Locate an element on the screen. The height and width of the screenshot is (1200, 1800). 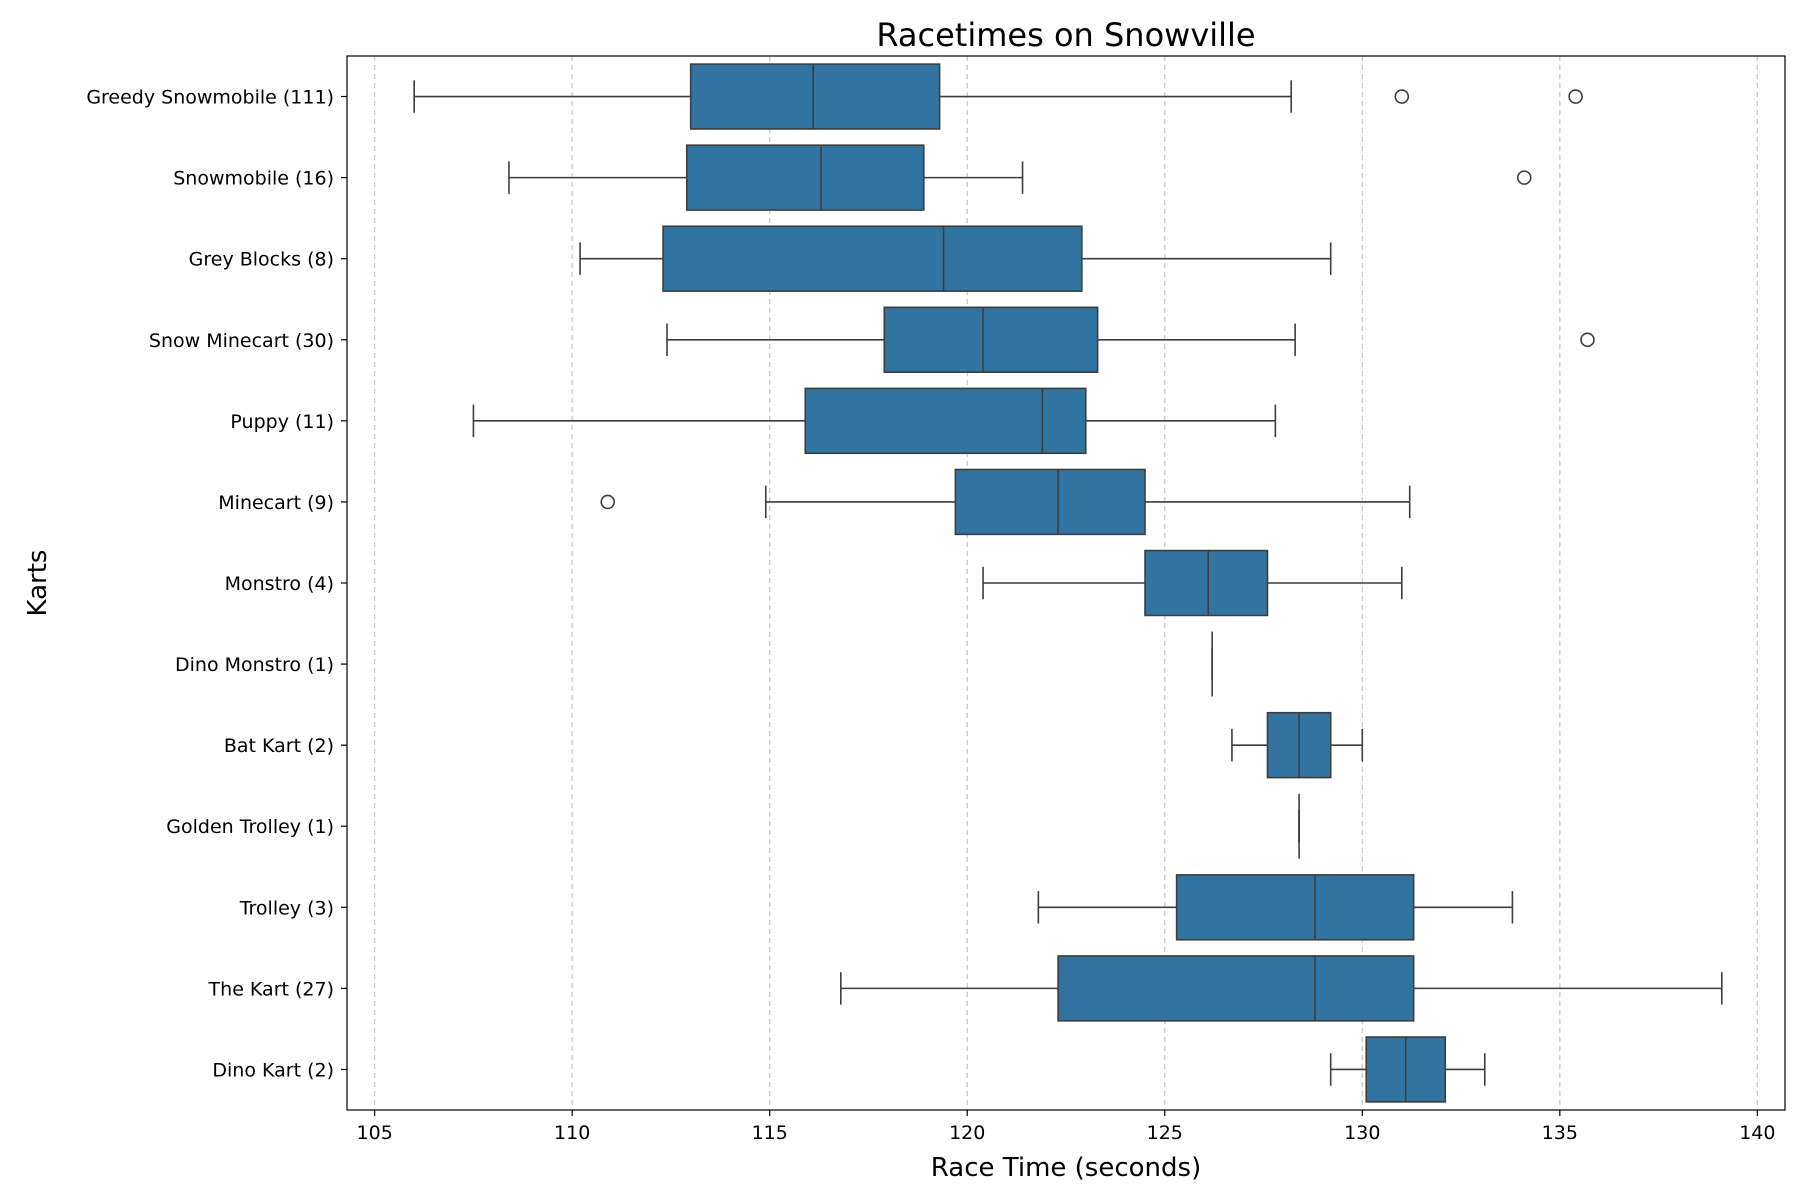
x-tick-label: 125 is located at coordinates (1165, 1133).